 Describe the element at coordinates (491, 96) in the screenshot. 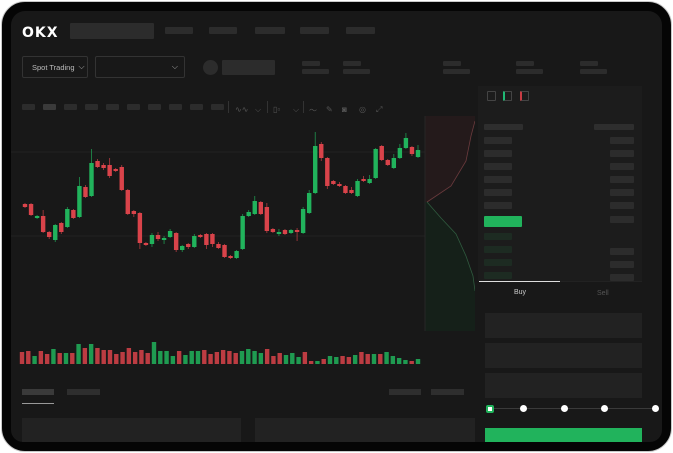

I see `order-book-both-icon` at that location.